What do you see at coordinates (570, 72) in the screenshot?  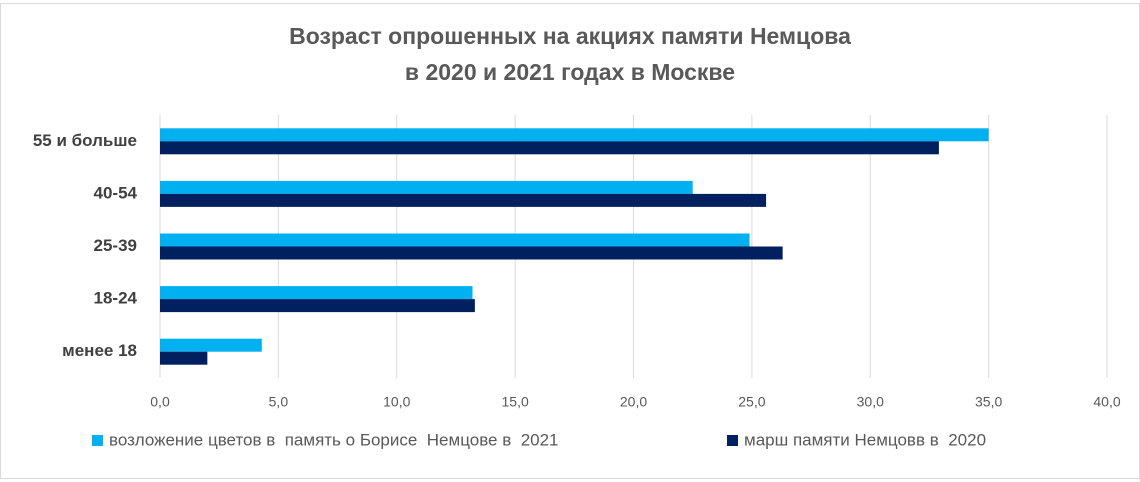 I see `chart-title: в 2020 и 2021 годах в Москве` at bounding box center [570, 72].